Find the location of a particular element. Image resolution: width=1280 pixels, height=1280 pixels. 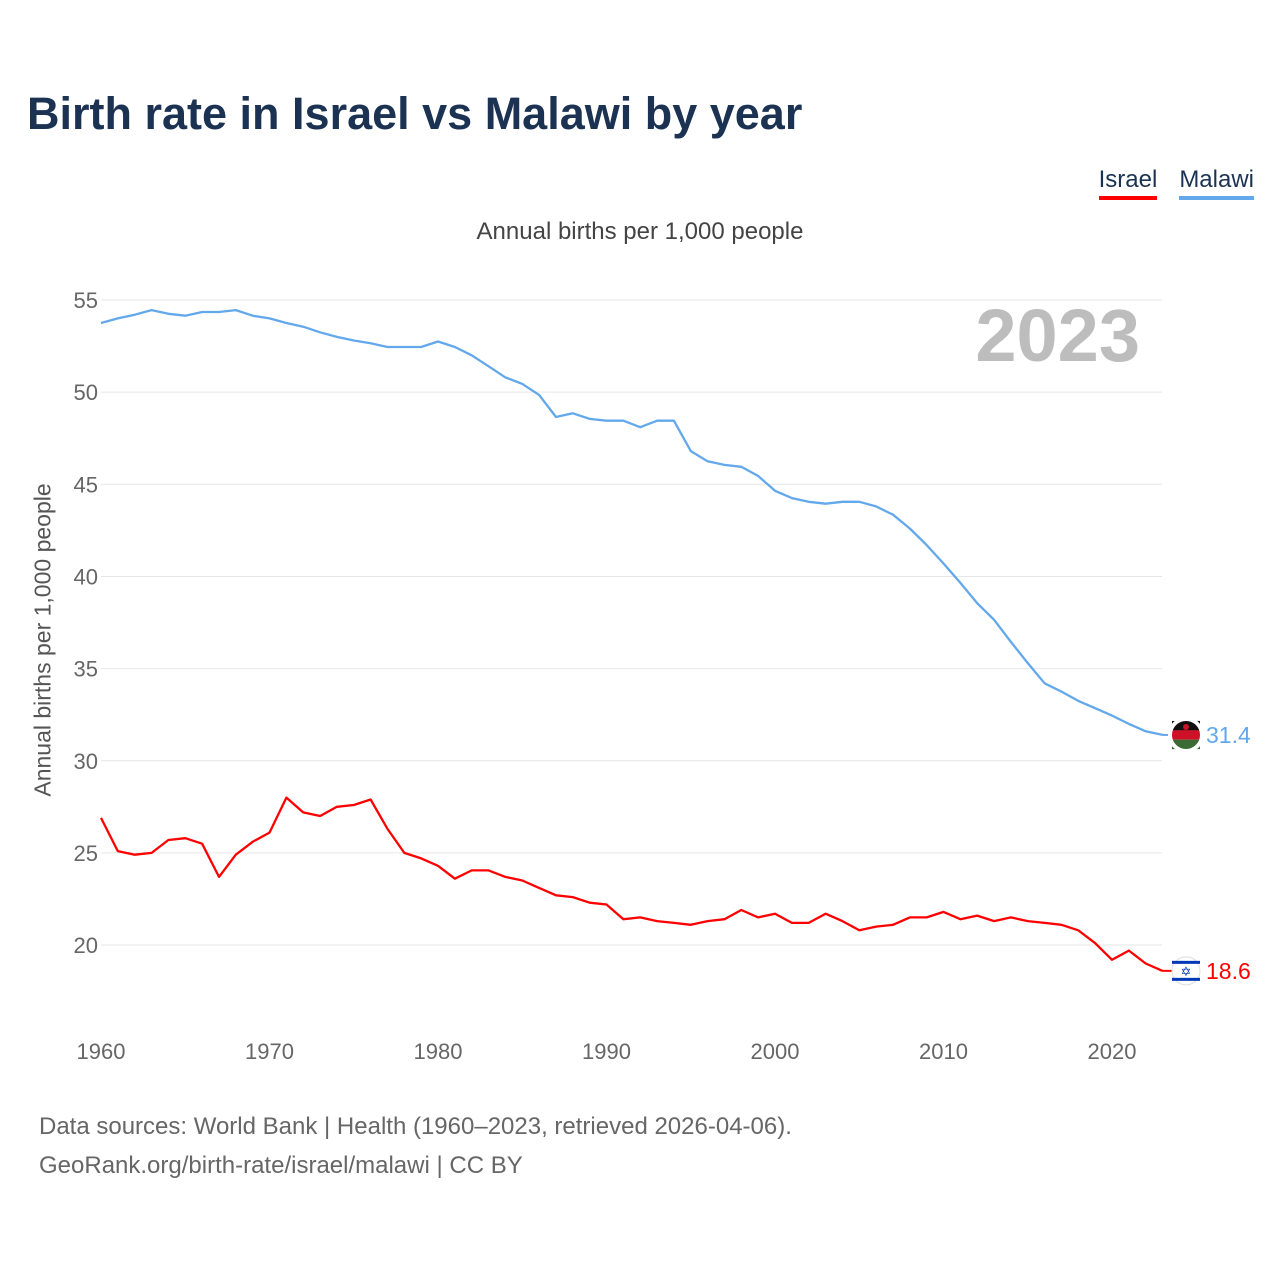

flag-mask is located at coordinates (1186, 734).